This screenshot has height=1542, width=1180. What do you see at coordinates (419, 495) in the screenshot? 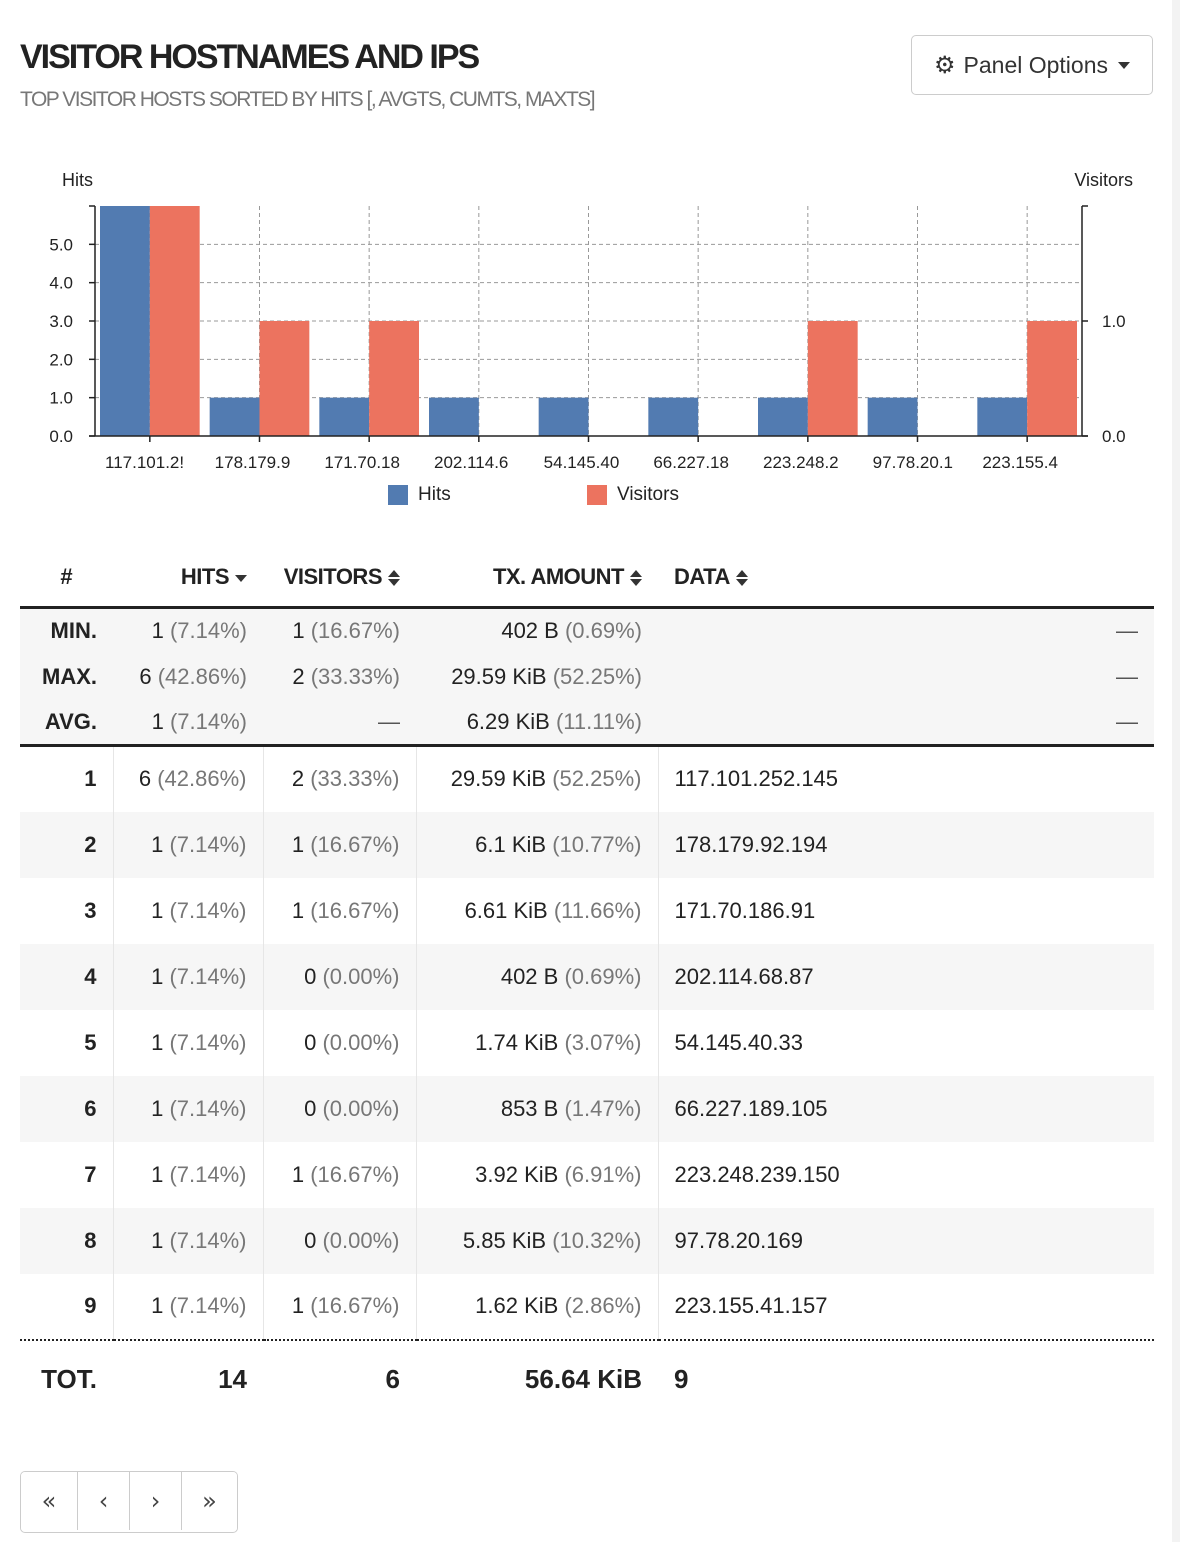
I see `legend-item-hits: Hits` at bounding box center [419, 495].